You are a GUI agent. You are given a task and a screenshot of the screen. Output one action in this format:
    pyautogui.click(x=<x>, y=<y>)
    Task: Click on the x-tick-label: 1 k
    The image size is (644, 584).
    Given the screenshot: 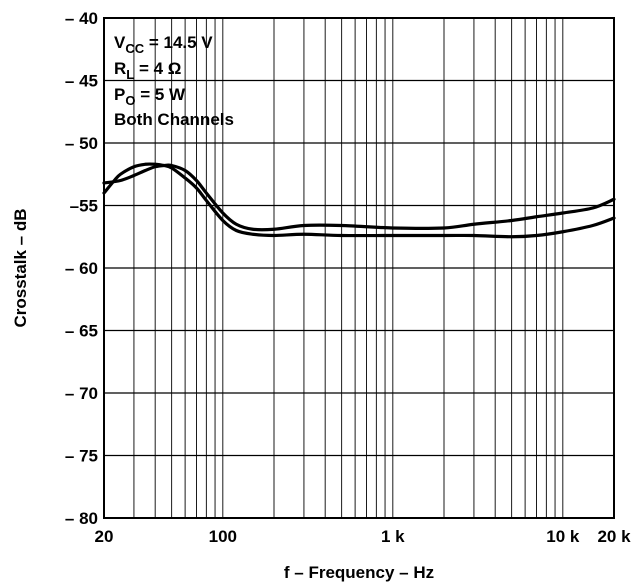 What is the action you would take?
    pyautogui.click(x=393, y=536)
    